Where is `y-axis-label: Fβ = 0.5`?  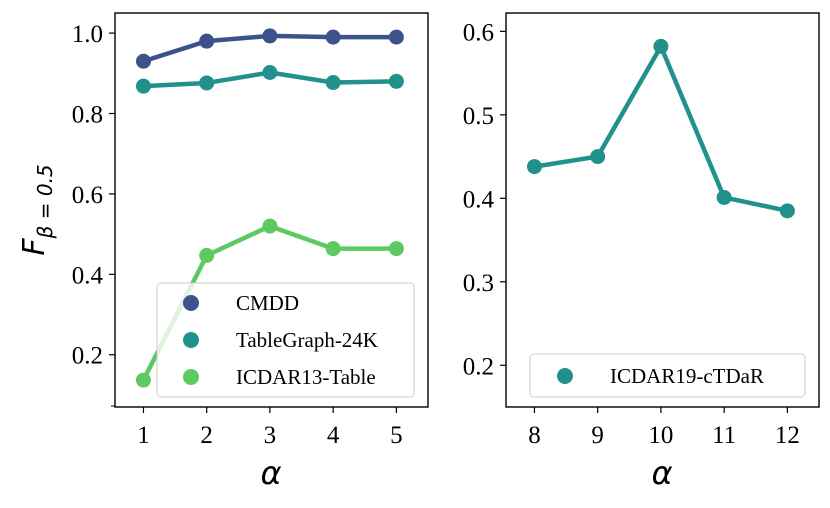
y-axis-label: Fβ = 0.5 is located at coordinates (37, 209).